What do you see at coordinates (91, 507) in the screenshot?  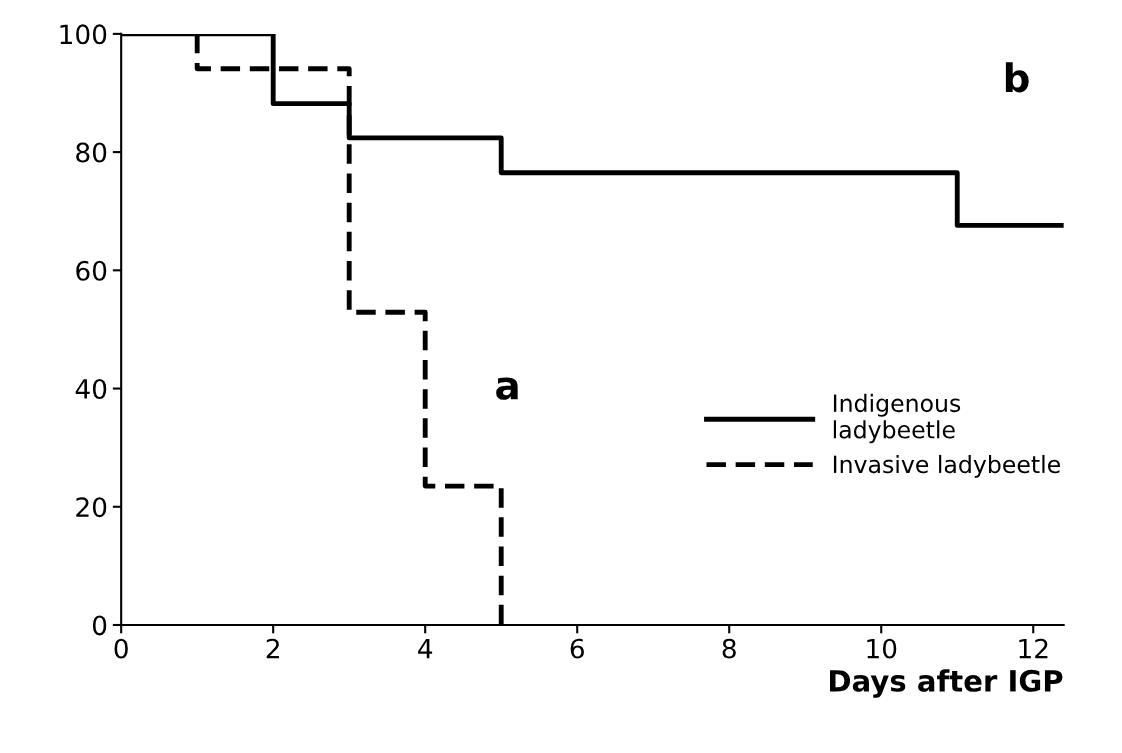 I see `y-tick-label: 20` at bounding box center [91, 507].